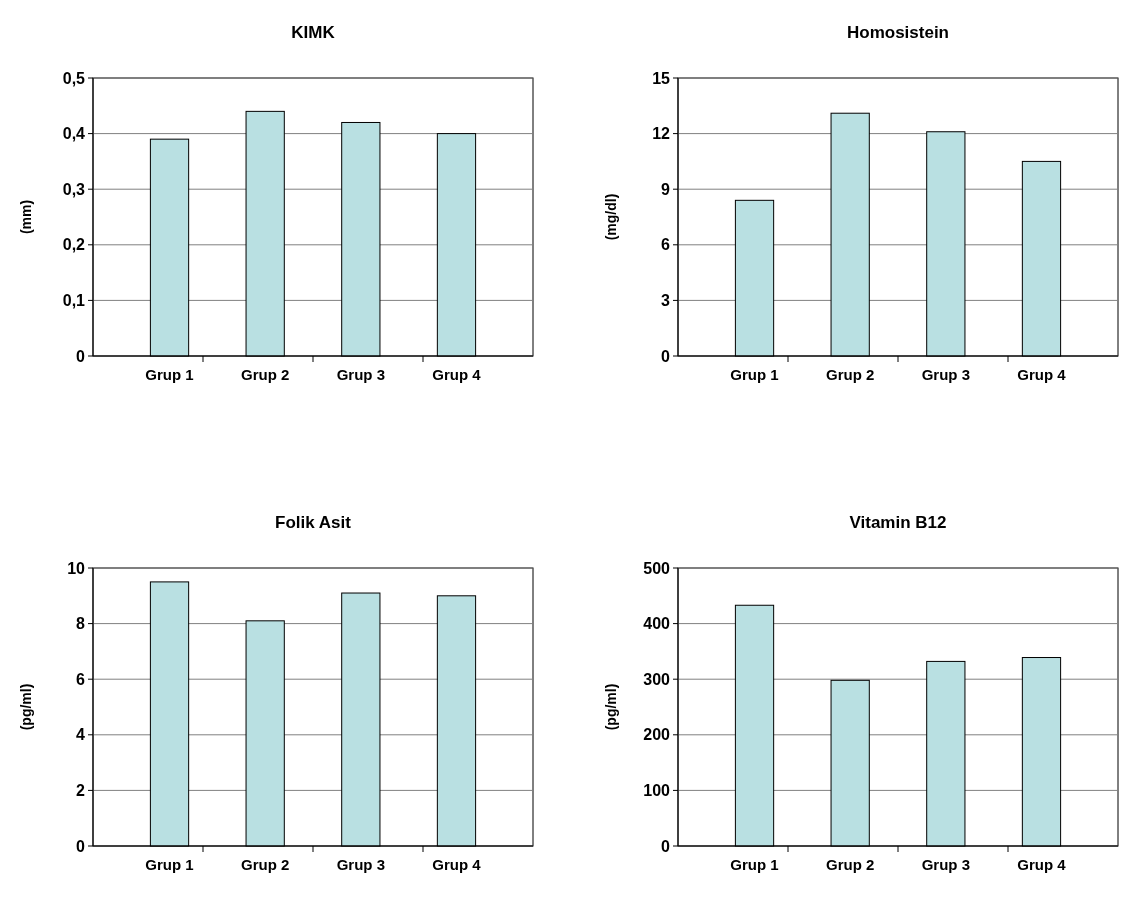 Image resolution: width=1133 pixels, height=915 pixels. What do you see at coordinates (313, 522) in the screenshot?
I see `chart-title: Folik Asit` at bounding box center [313, 522].